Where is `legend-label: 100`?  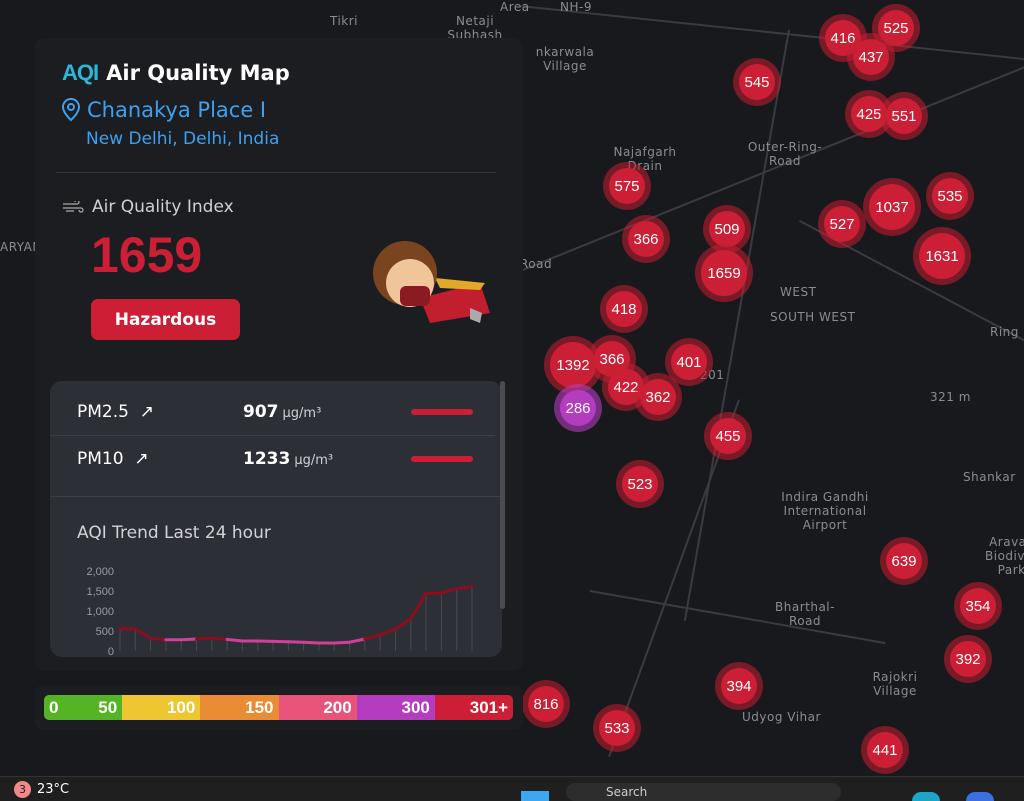
legend-label: 100 is located at coordinates (181, 707).